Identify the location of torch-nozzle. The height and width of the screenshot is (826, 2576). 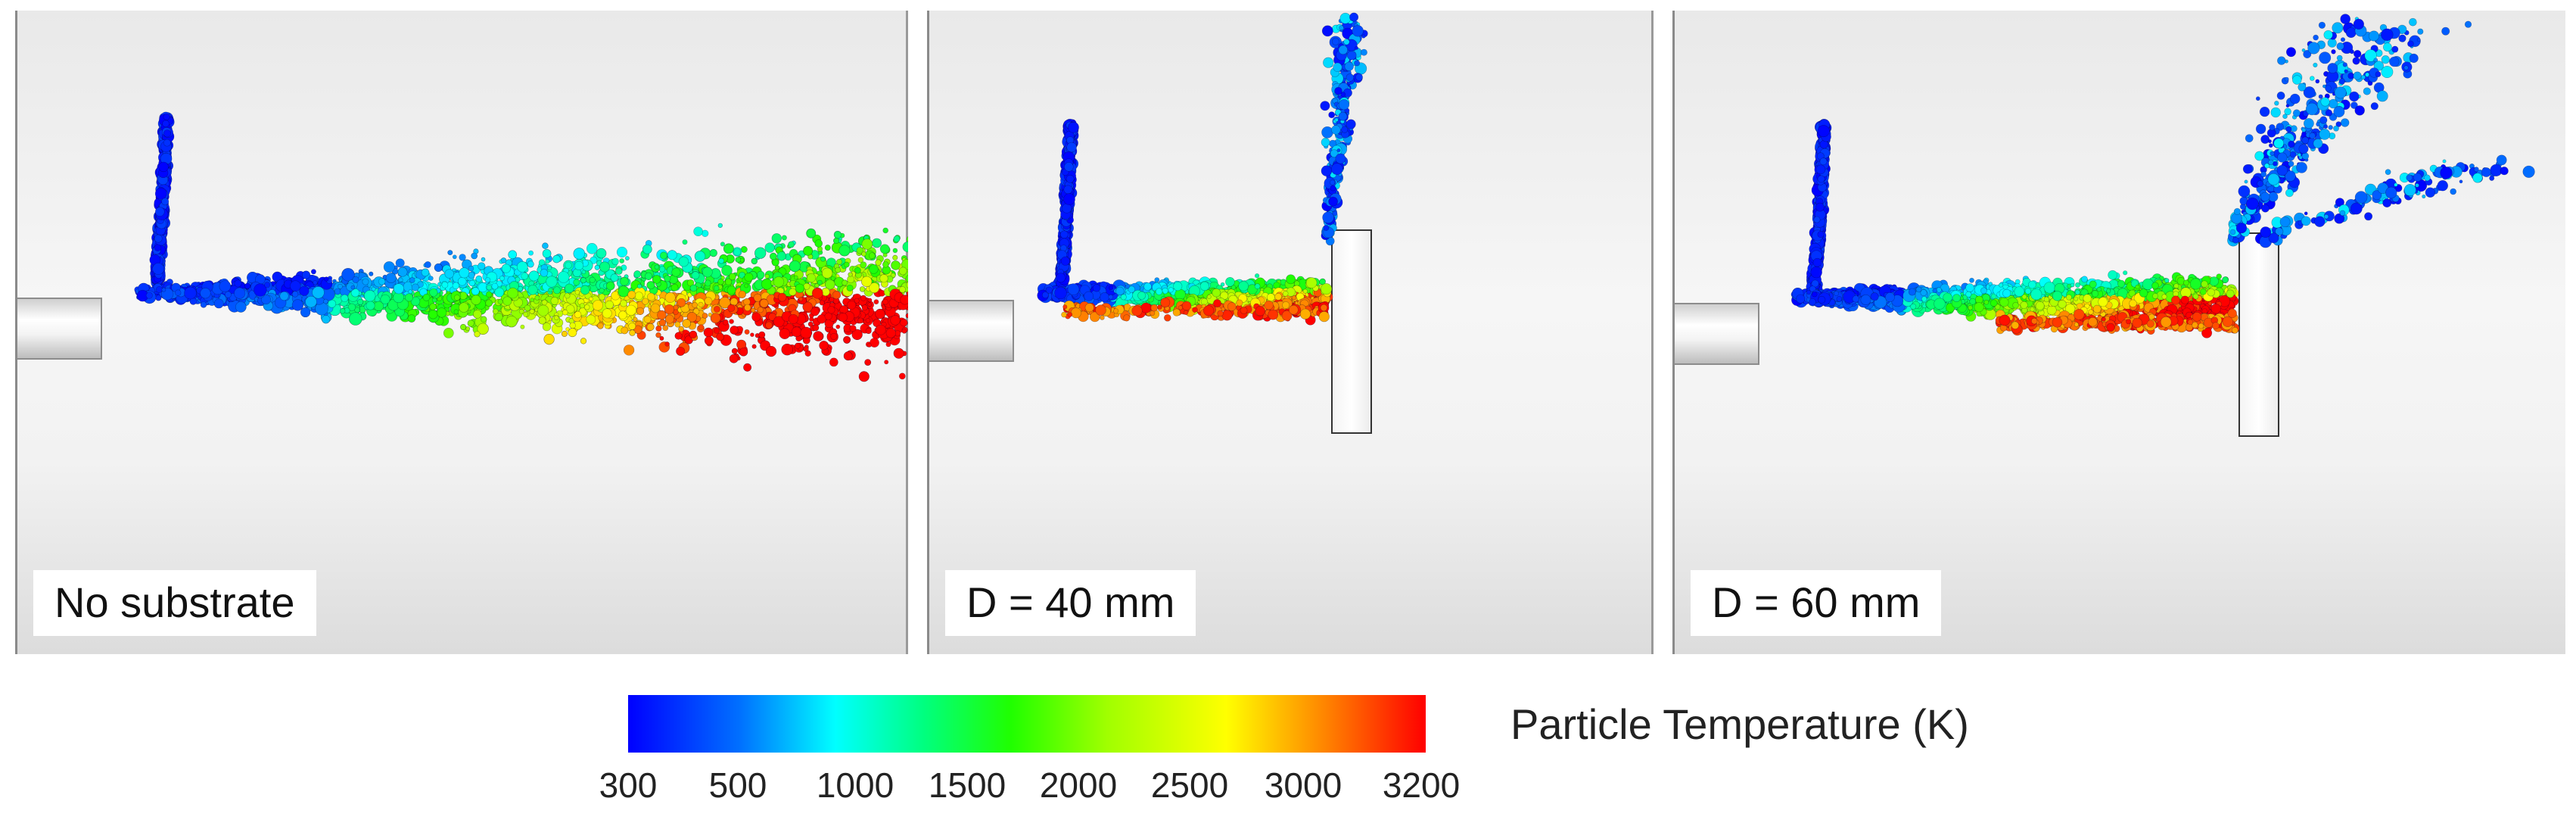
(59, 329).